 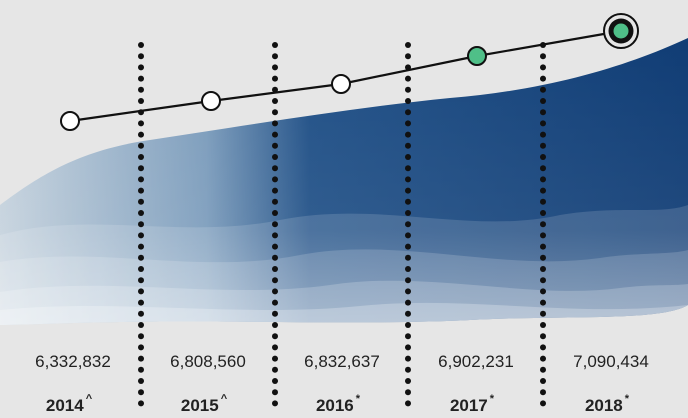 I want to click on value-label-2017: 6,902,231, so click(x=476, y=361).